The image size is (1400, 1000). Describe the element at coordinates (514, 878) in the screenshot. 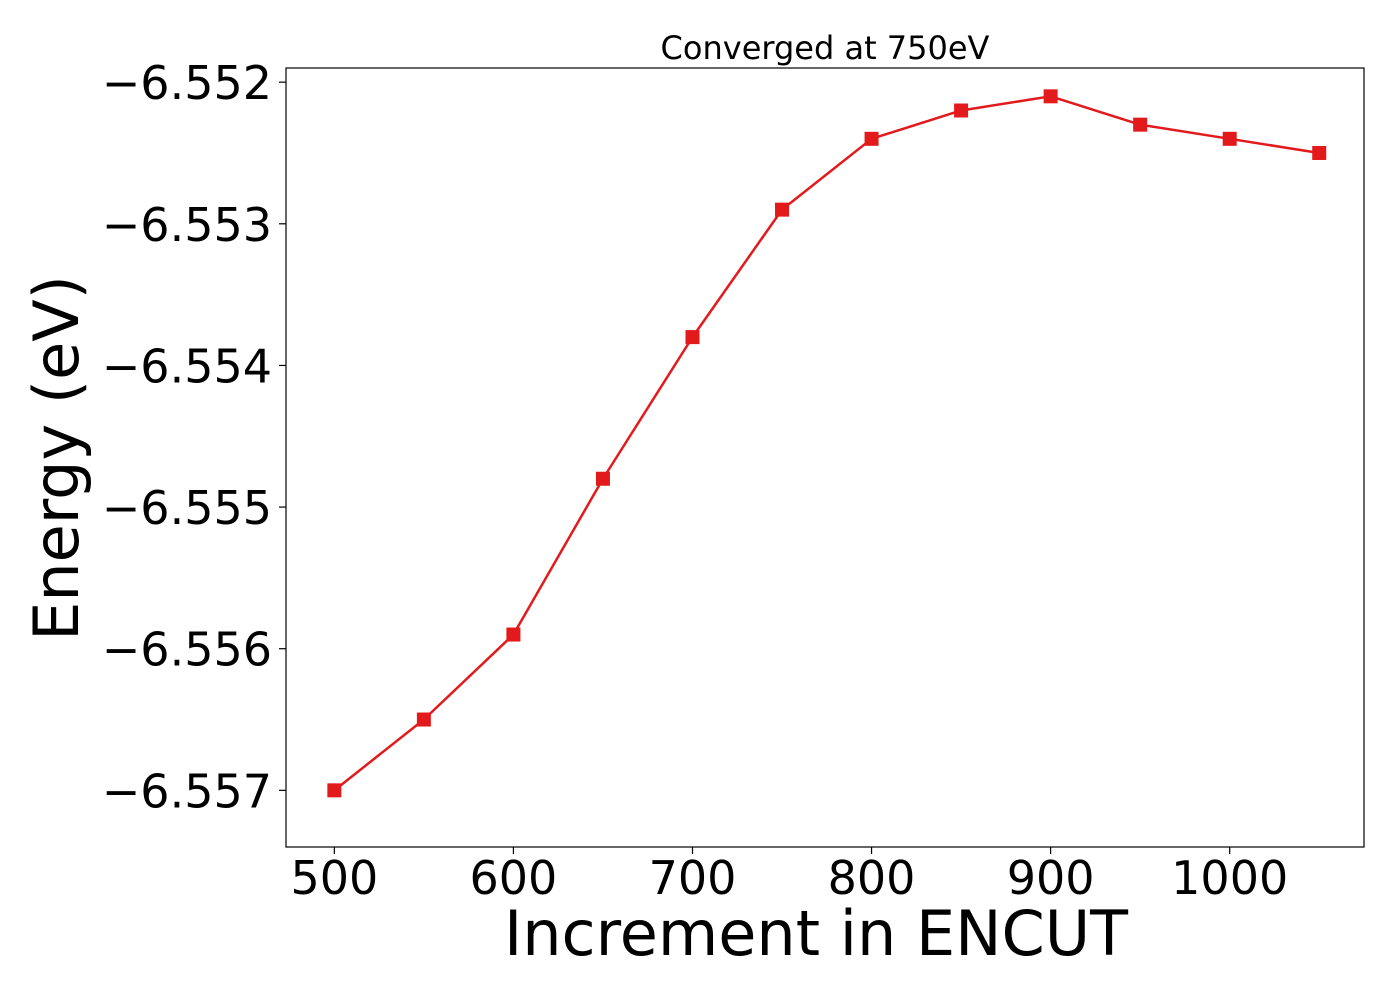

I see `x-tick-label: 600` at that location.